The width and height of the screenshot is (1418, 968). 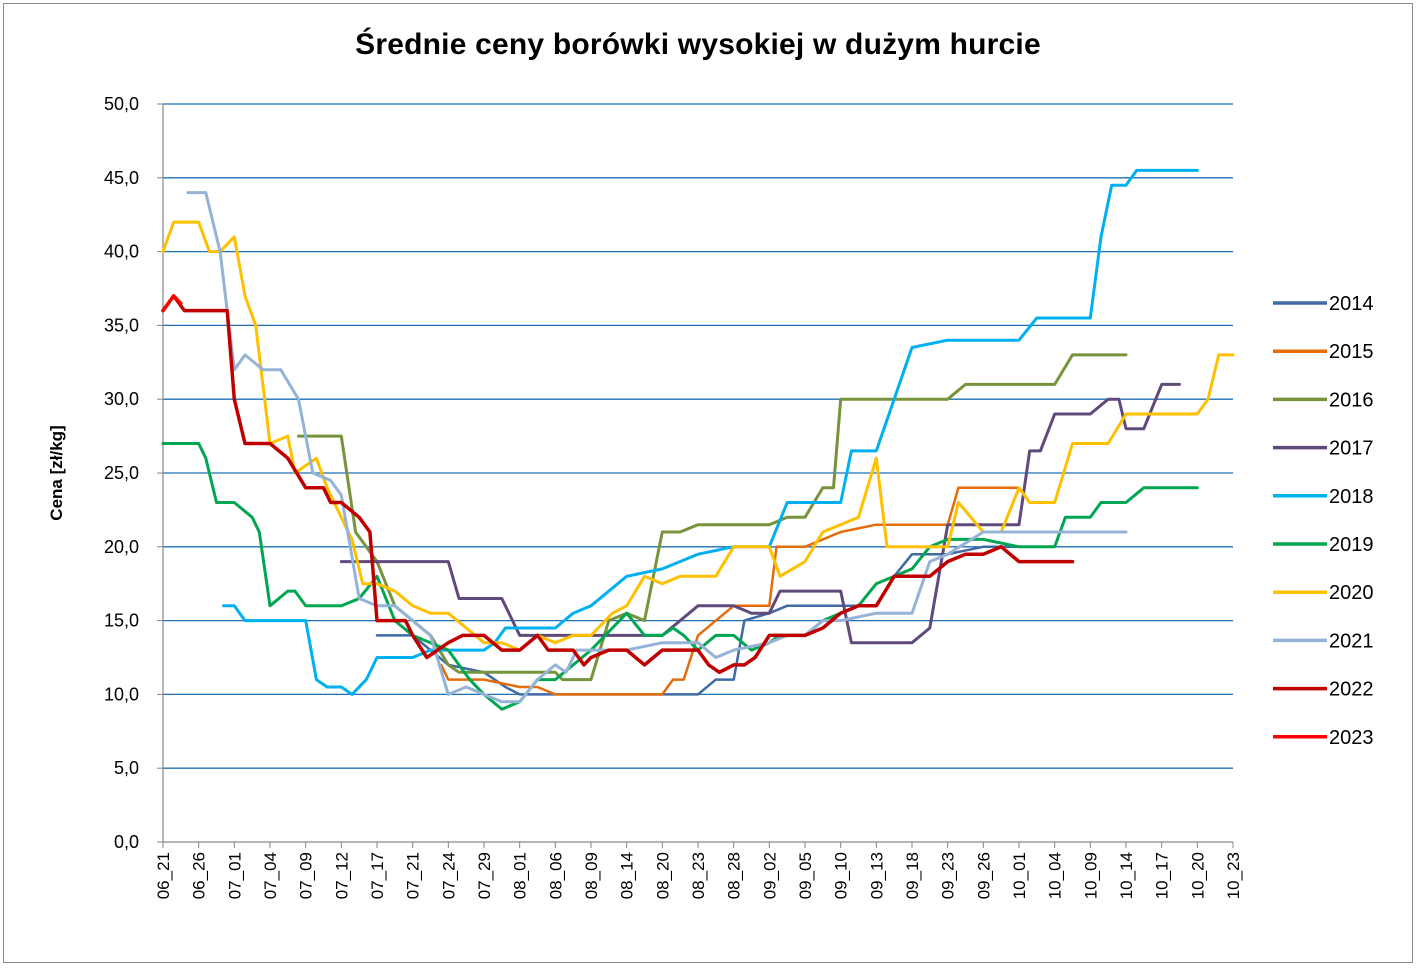 I want to click on legend-label-2014: 2014, so click(x=1351, y=304).